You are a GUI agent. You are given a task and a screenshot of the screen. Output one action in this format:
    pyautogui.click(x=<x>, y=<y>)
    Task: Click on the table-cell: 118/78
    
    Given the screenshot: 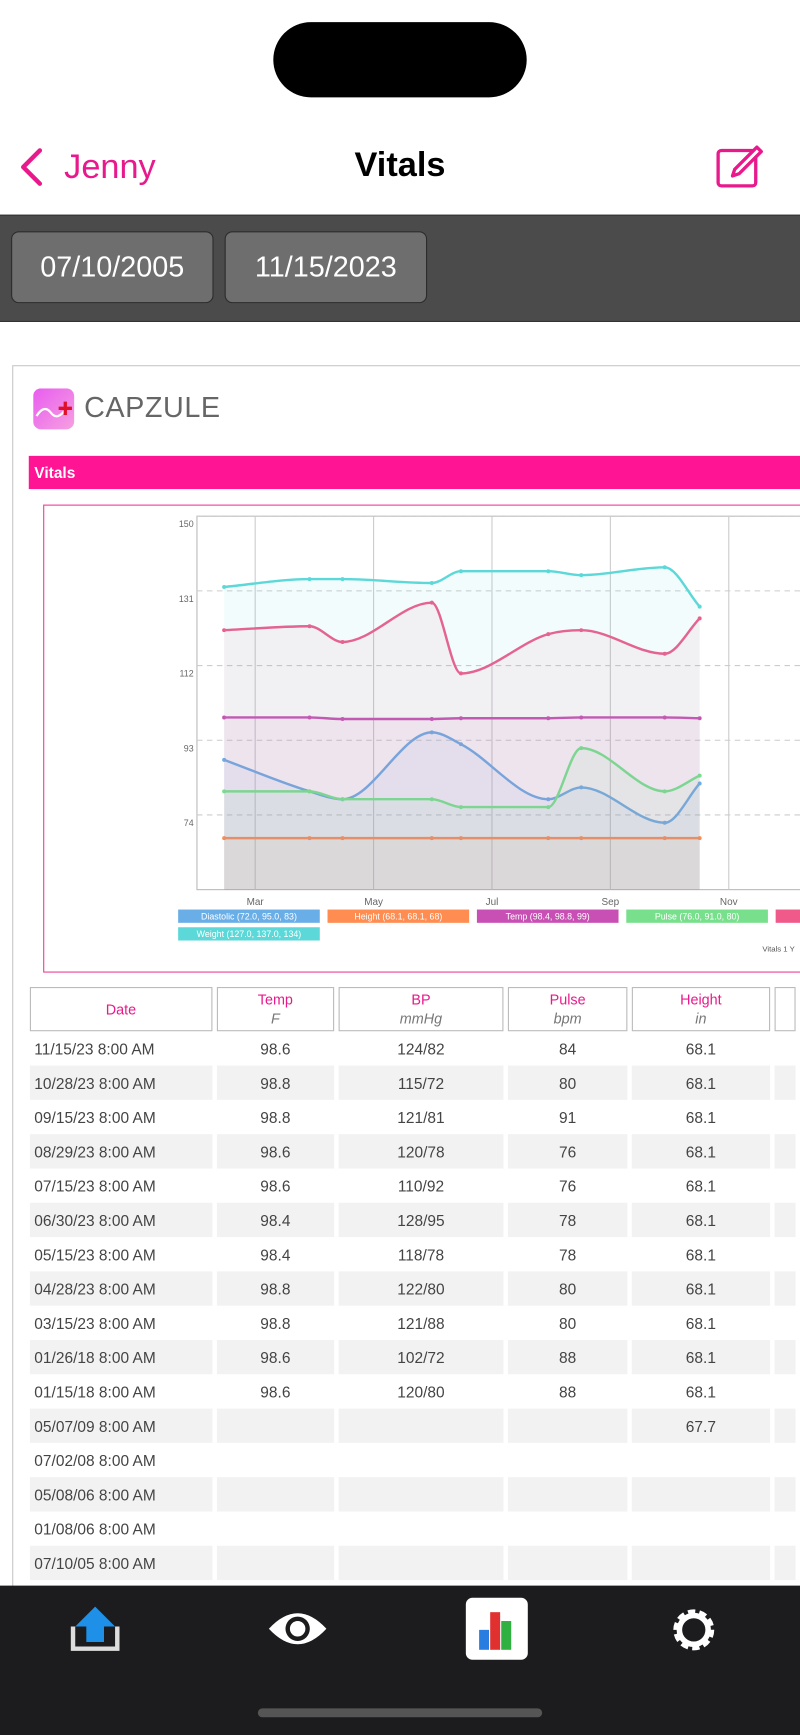 What is the action you would take?
    pyautogui.click(x=421, y=1254)
    